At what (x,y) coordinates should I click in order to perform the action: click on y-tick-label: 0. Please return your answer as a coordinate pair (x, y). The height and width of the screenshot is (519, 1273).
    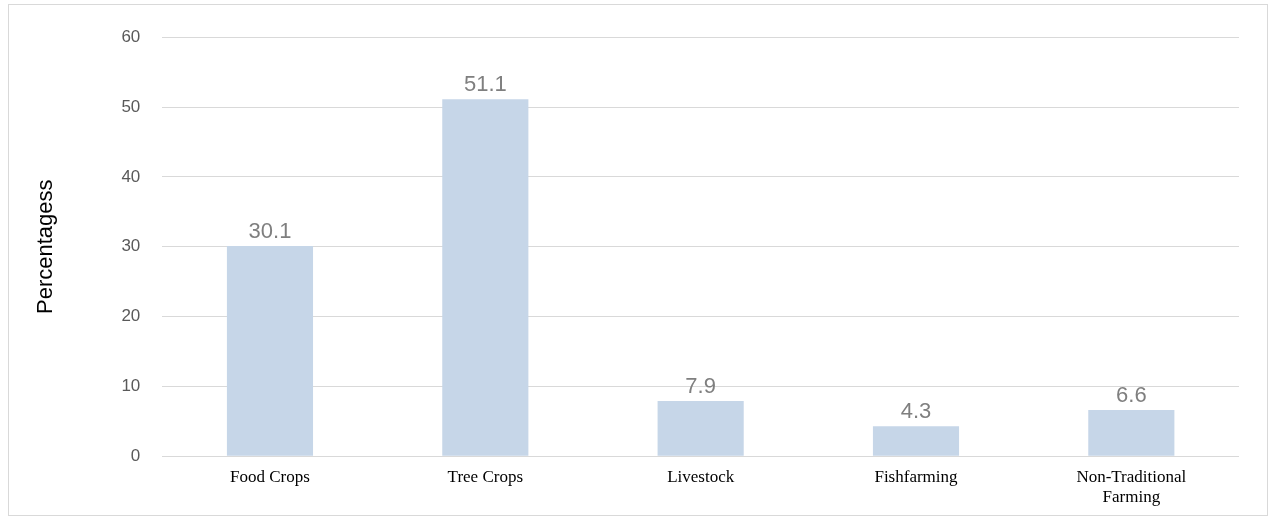
    Looking at the image, I should click on (135, 455).